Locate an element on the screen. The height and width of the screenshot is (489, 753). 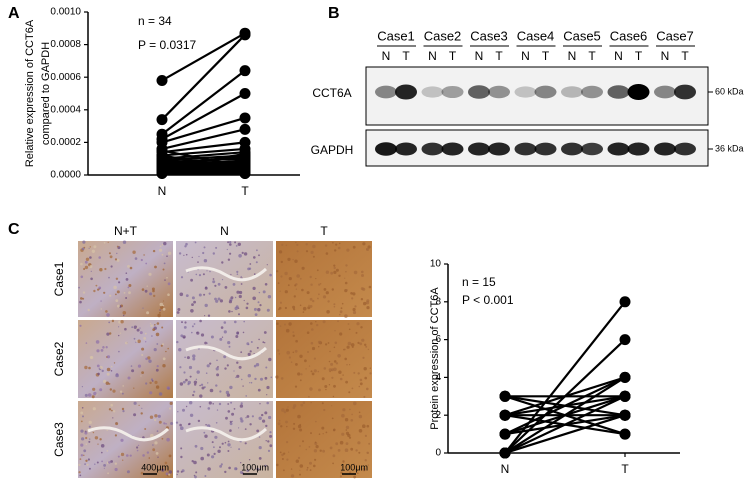
y-tick-label: 0.0004 is located at coordinates (65, 109).